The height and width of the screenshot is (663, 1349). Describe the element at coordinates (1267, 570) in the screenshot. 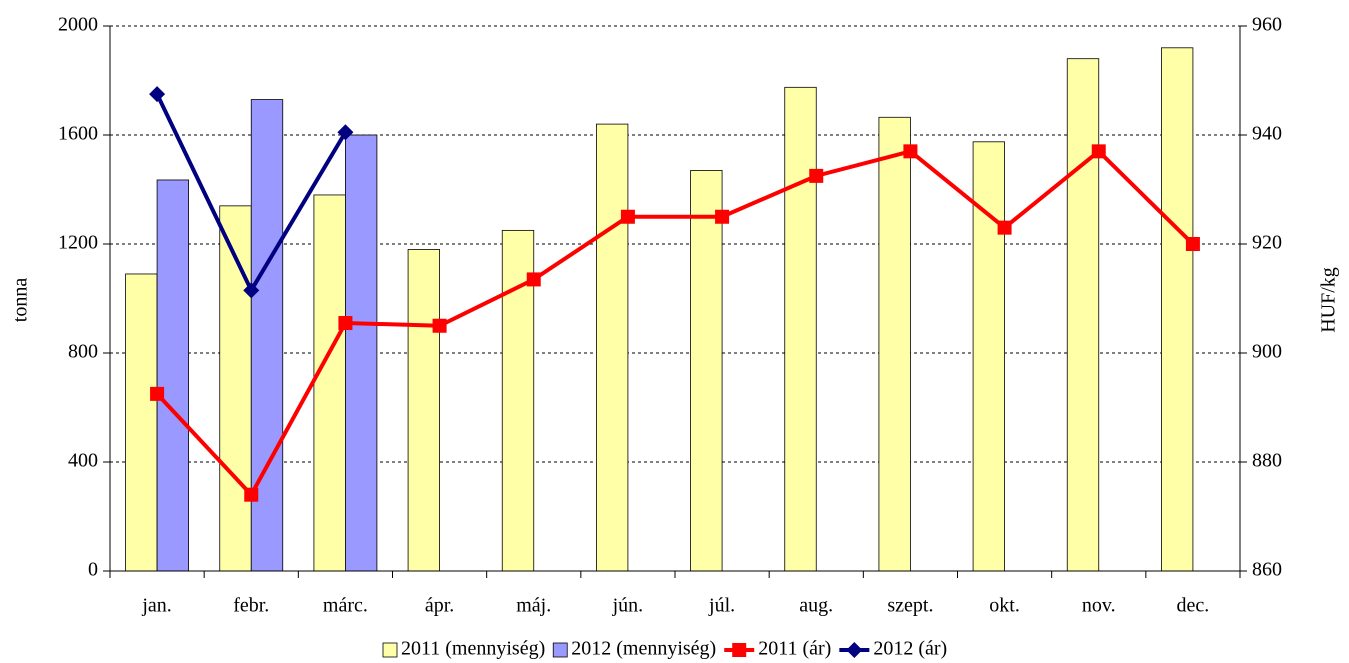

I see `y2-tick-label: 860` at that location.